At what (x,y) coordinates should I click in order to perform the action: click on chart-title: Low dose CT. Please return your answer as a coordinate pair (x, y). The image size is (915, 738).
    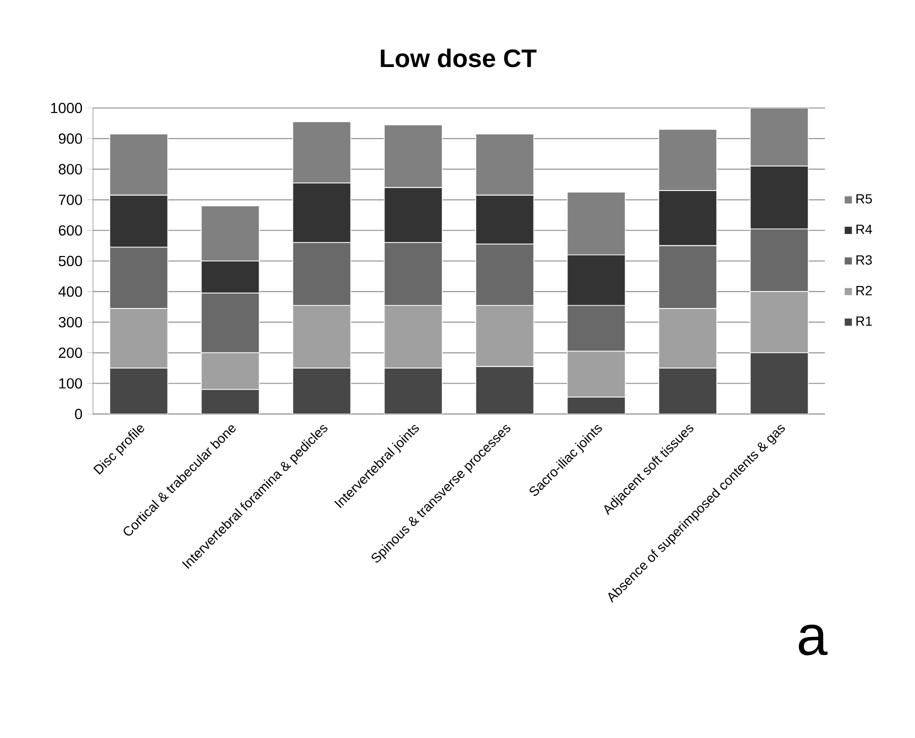
    Looking at the image, I should click on (458, 58).